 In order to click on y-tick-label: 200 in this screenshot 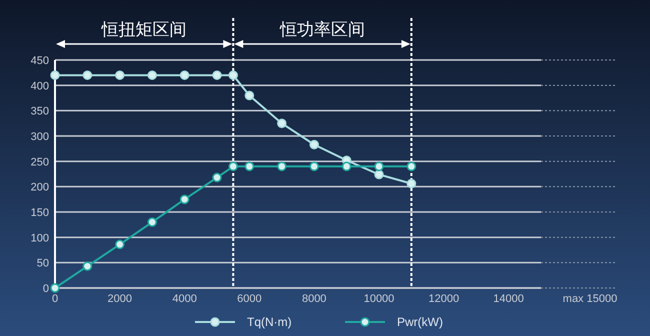, I will do `click(39, 188)`.